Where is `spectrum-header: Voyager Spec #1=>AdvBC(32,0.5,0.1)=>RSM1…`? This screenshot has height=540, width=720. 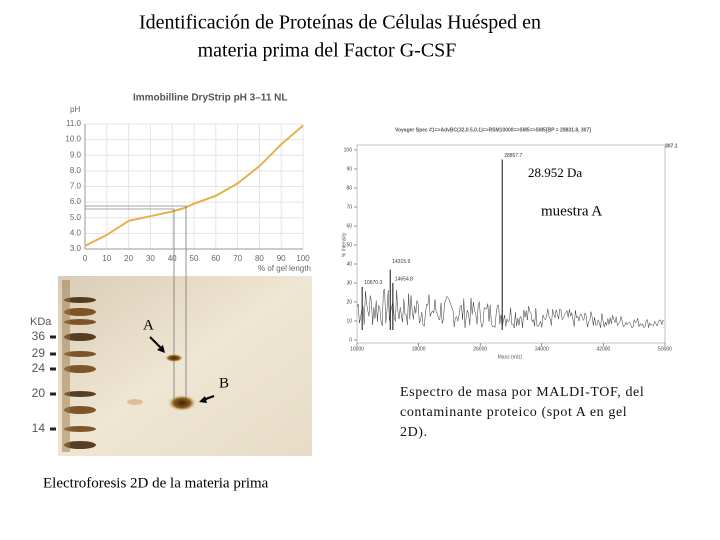 spectrum-header: Voyager Spec #1=>AdvBC(32,0.5,0.1)=>RSM1… is located at coordinates (493, 130).